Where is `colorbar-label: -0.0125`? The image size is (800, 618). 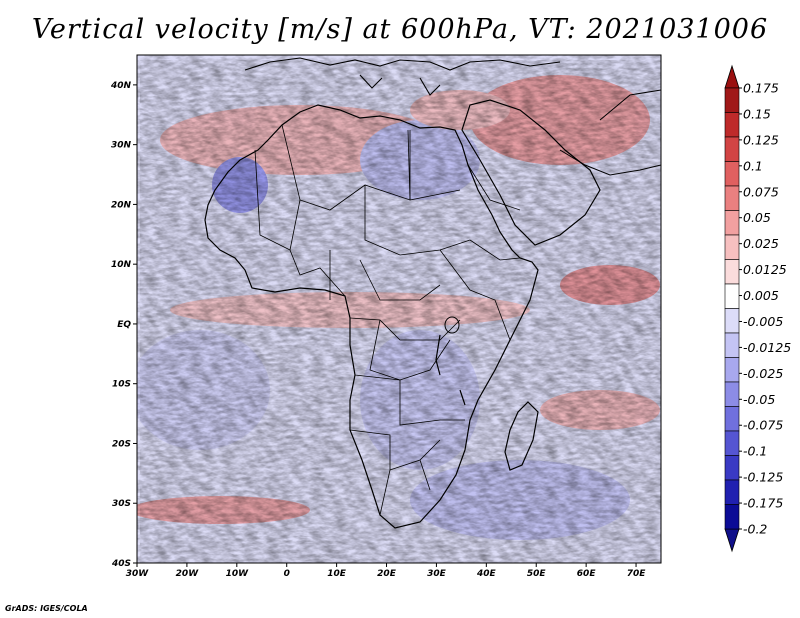
colorbar-label: -0.0125 is located at coordinates (767, 347).